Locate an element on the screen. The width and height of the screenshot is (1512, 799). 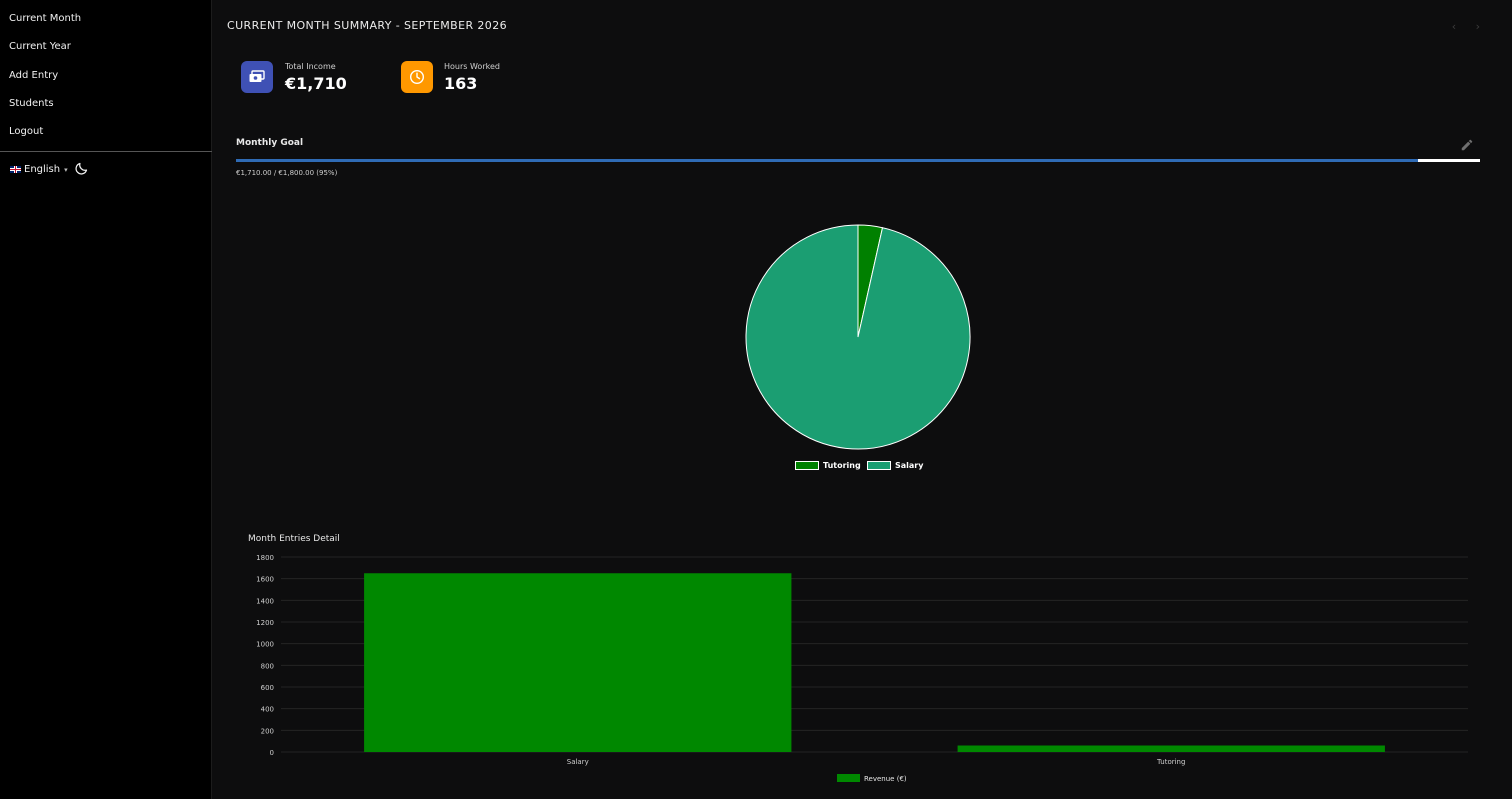
pie-legend-swatch-tutoring is located at coordinates (807, 465).